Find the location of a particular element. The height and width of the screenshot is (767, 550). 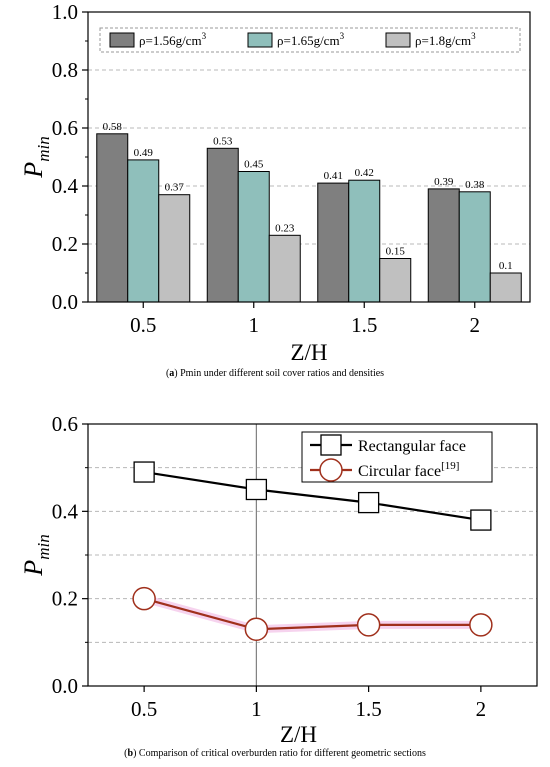

y-tick-label: 1.0 is located at coordinates (65, 12).